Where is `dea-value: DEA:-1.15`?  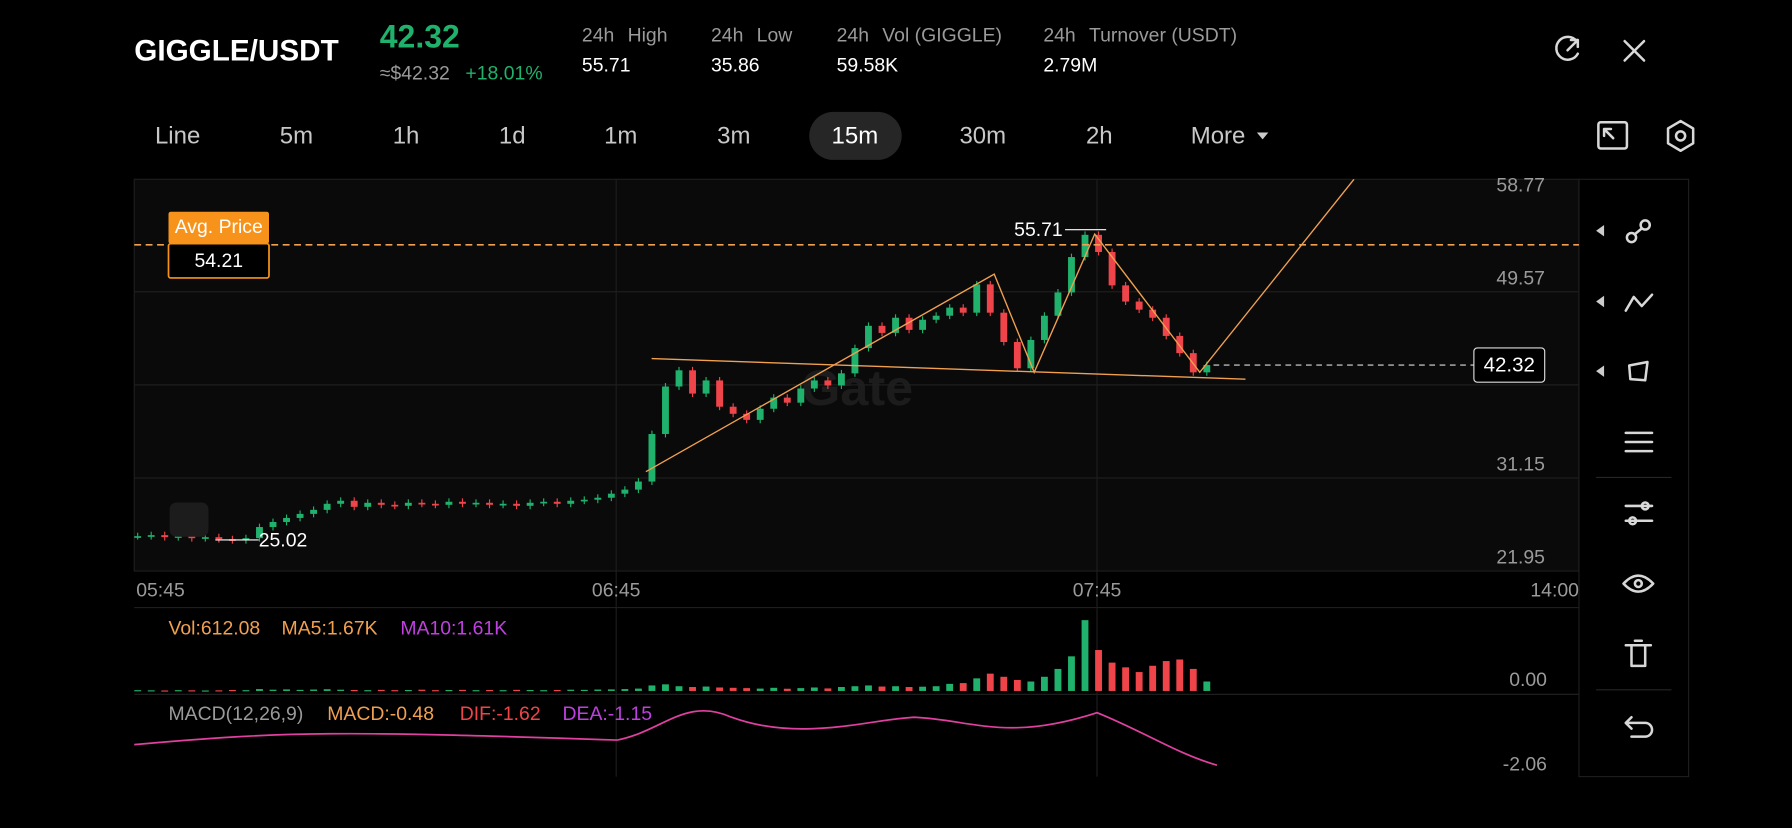
dea-value: DEA:-1.15 is located at coordinates (608, 714).